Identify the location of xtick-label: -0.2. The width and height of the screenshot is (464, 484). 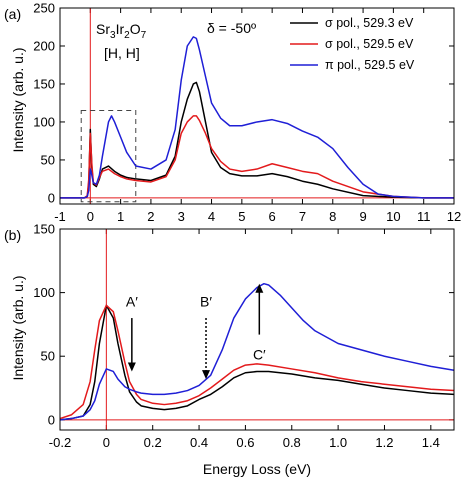
(60, 442).